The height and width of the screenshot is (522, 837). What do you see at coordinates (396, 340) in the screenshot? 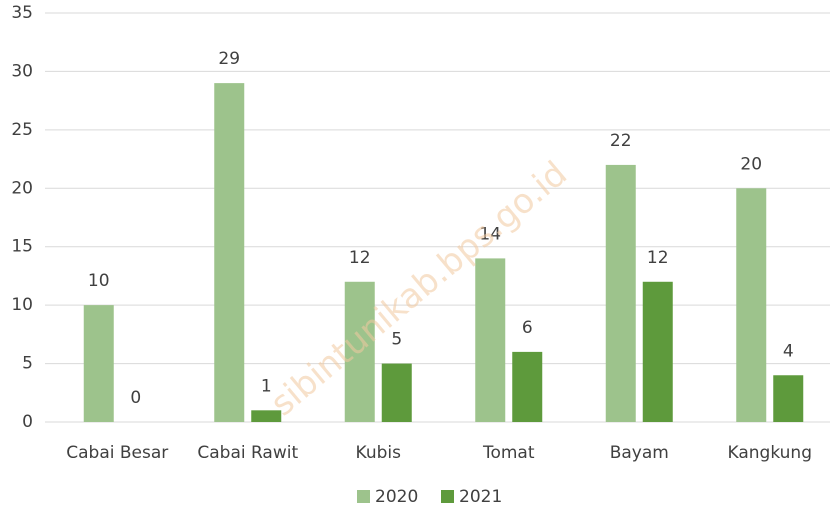
I see `data-label: 5` at bounding box center [396, 340].